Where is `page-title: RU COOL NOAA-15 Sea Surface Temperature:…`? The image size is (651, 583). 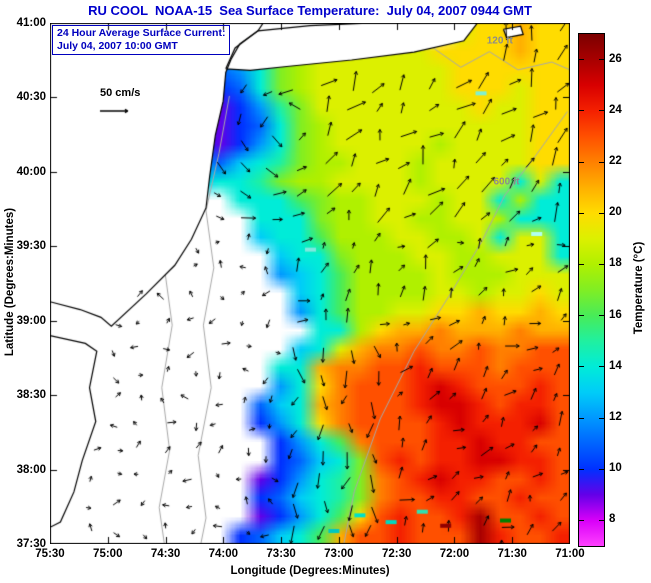
page-title: RU COOL NOAA-15 Sea Surface Temperature:… is located at coordinates (310, 10).